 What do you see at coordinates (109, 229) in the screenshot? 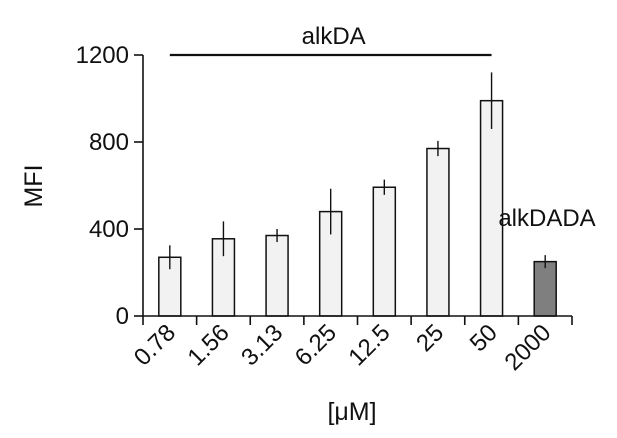
I see `y-tick-label: 400` at bounding box center [109, 229].